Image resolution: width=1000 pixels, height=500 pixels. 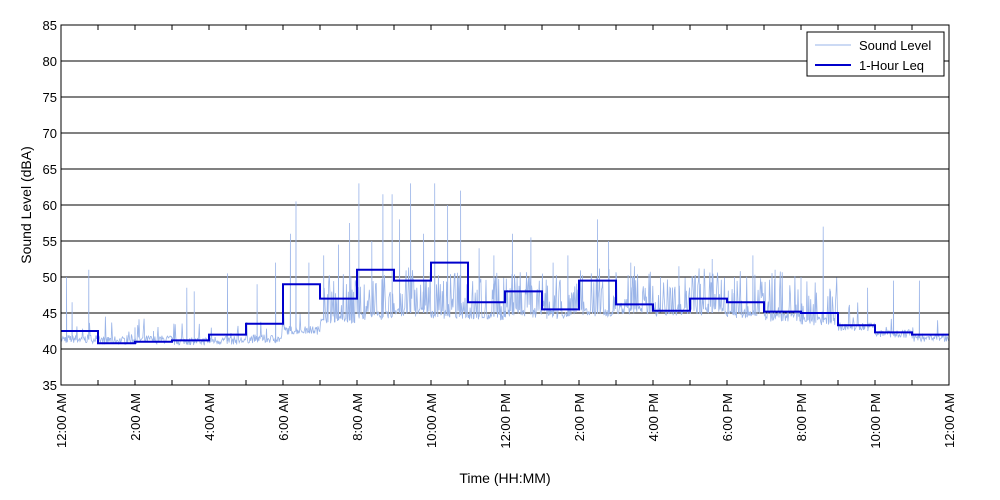 I want to click on x-tick-label: 12:00 PM, so click(x=505, y=421).